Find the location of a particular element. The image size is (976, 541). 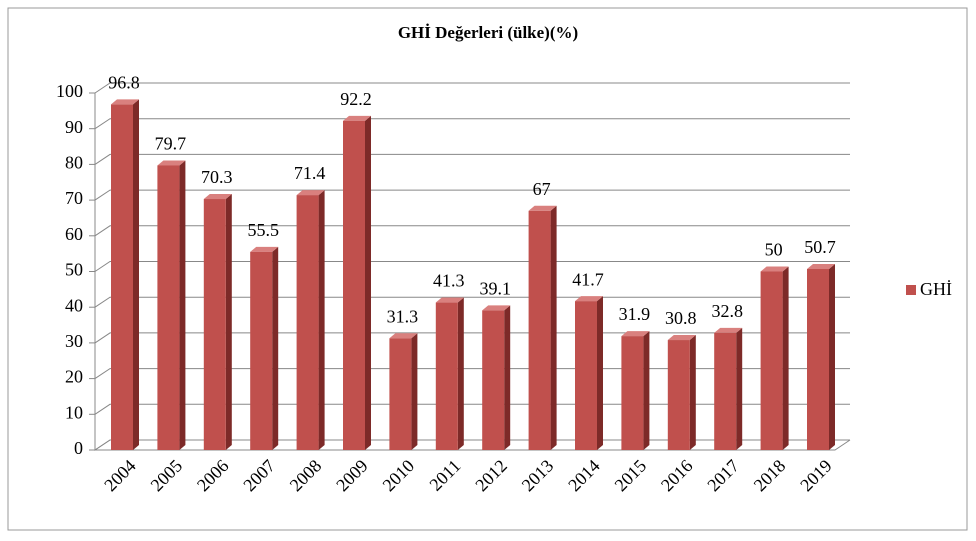

value-label: 50 is located at coordinates (774, 250).